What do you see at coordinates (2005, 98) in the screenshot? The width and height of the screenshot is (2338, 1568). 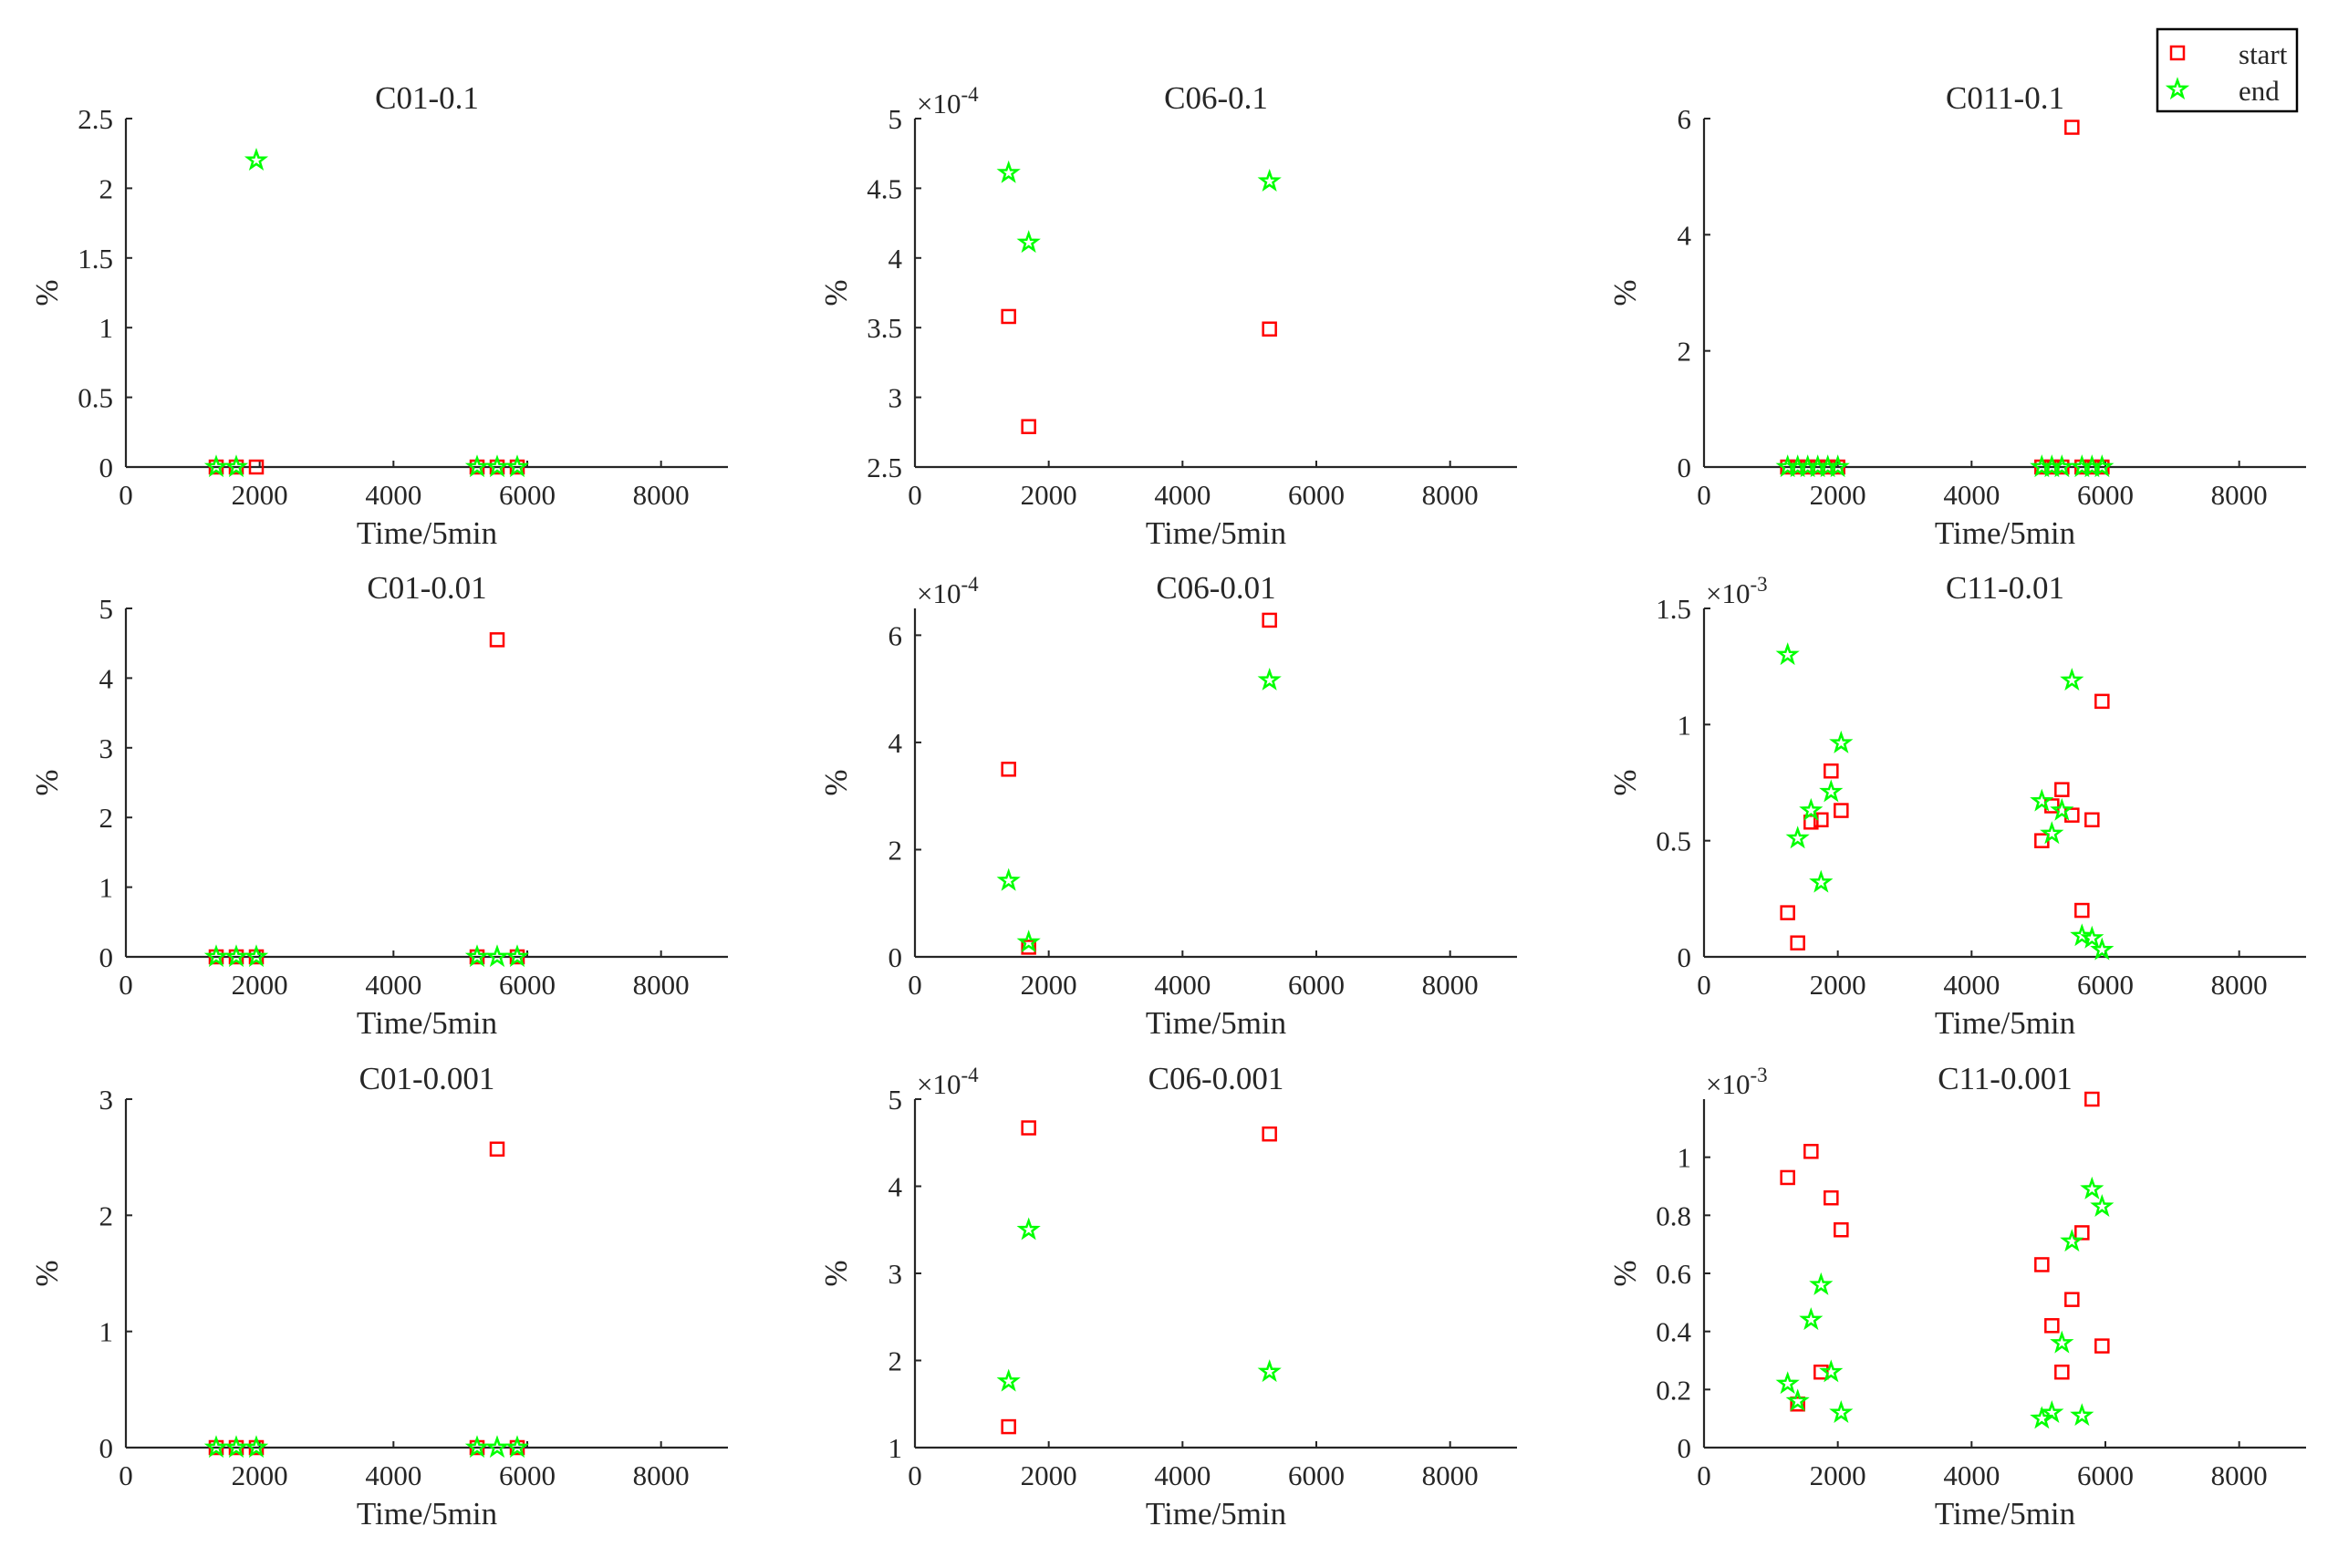 I see `subplot-title: C011-0.1` at bounding box center [2005, 98].